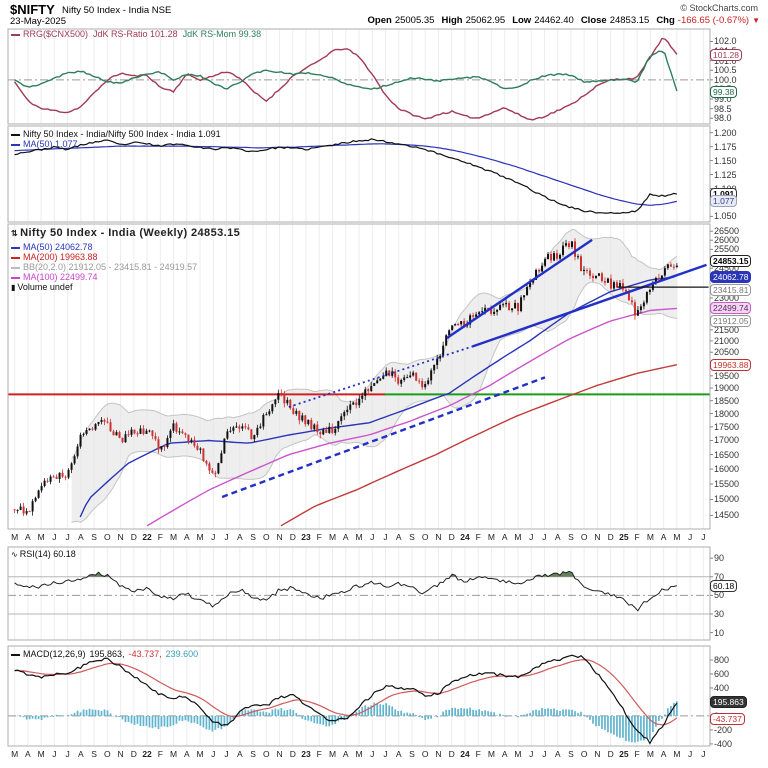  I want to click on axis-tick-label: -200, so click(723, 729).